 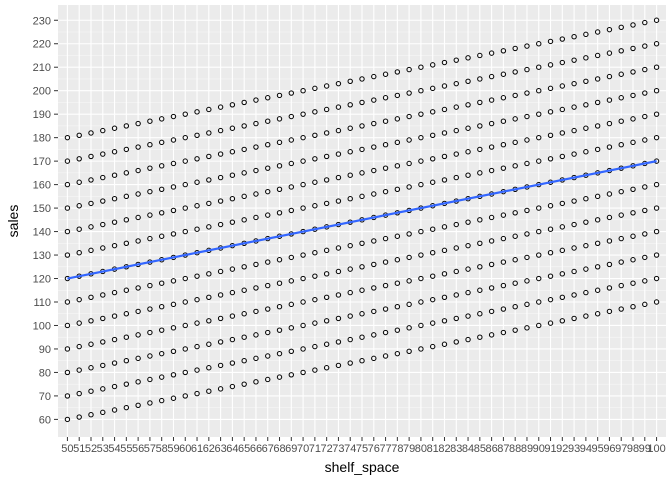 I want to click on y-tick-label: 190, so click(x=42, y=115).